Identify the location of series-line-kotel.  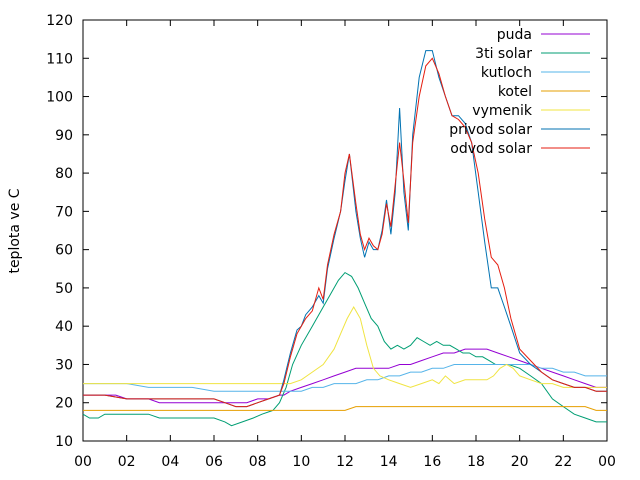
(345, 408).